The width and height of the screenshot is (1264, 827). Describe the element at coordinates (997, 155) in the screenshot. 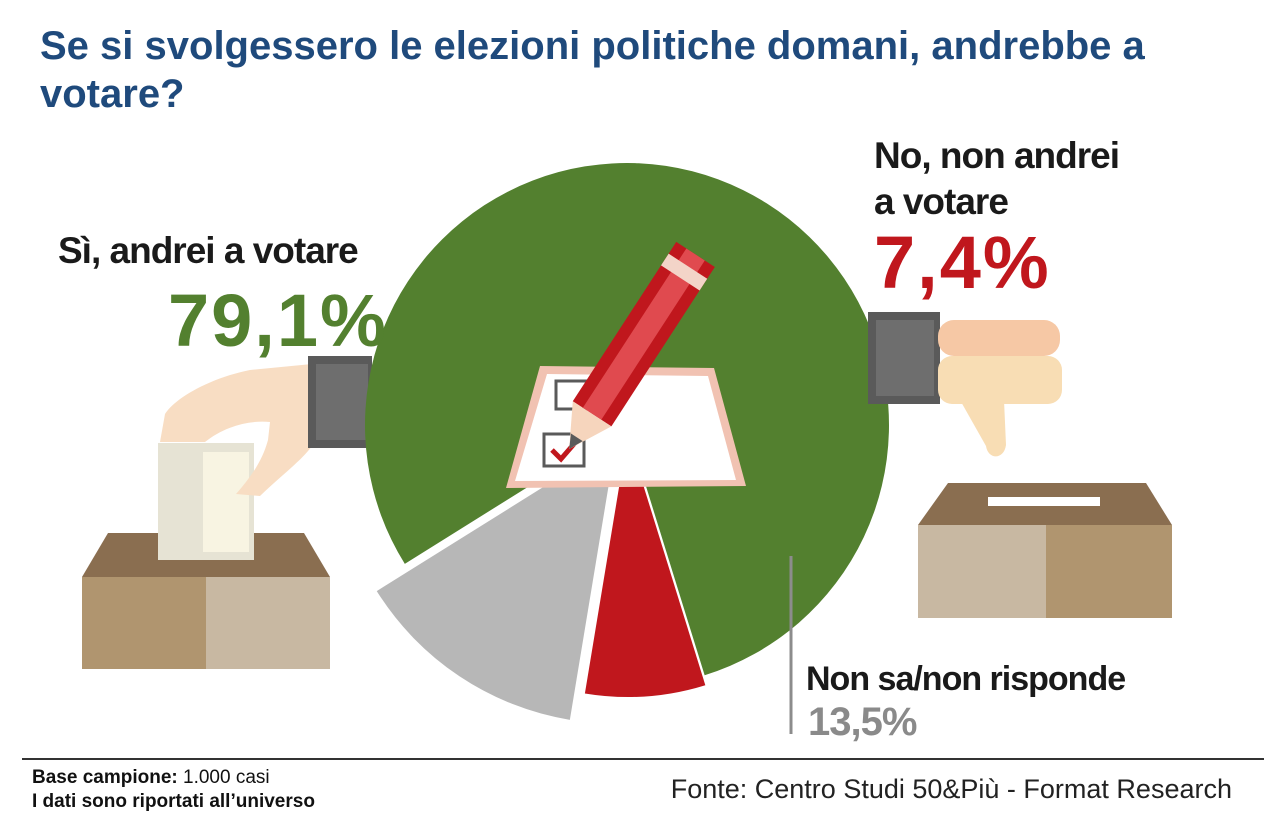

I see `label-no-line1: No, non andrei` at that location.